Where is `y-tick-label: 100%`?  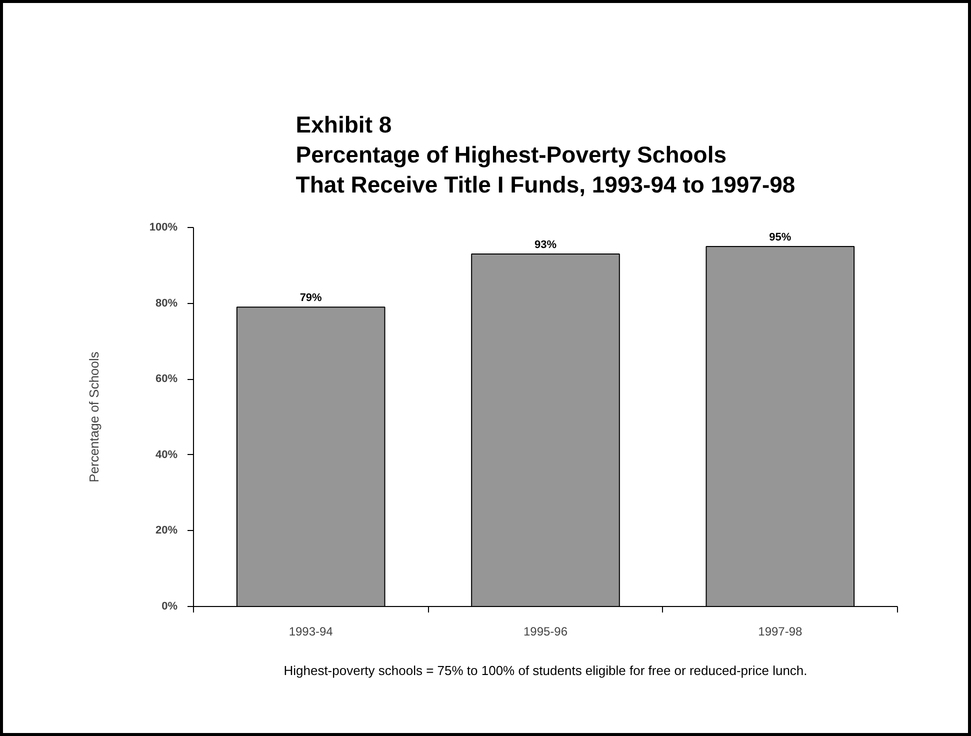 y-tick-label: 100% is located at coordinates (163, 228).